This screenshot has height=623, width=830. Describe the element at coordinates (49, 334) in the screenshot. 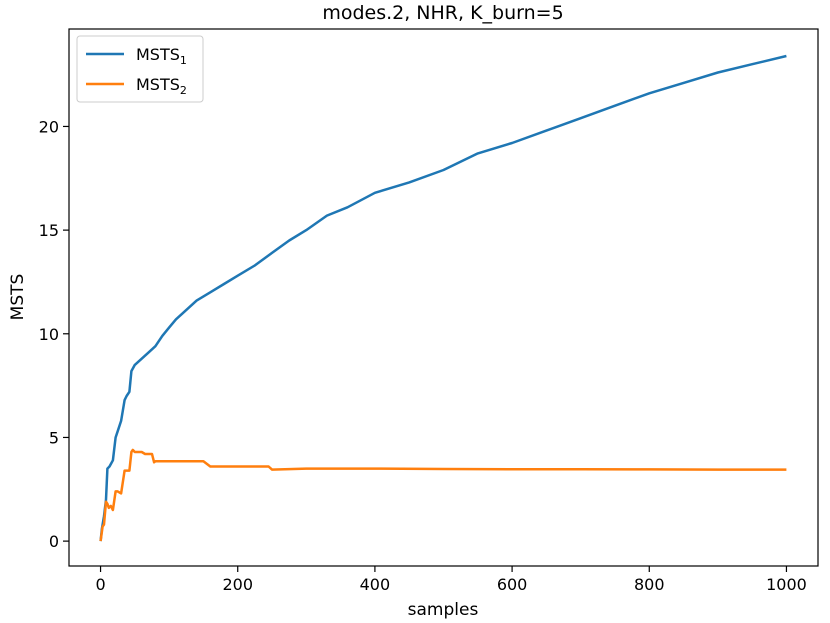

I see `y-tick-label-2: 10` at that location.